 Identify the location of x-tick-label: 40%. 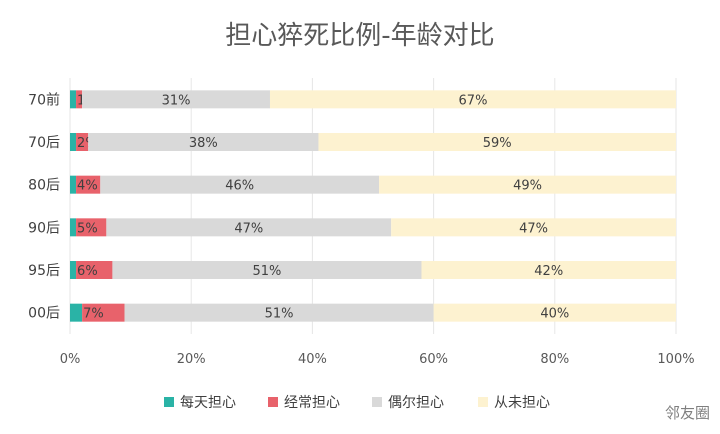
(312, 359).